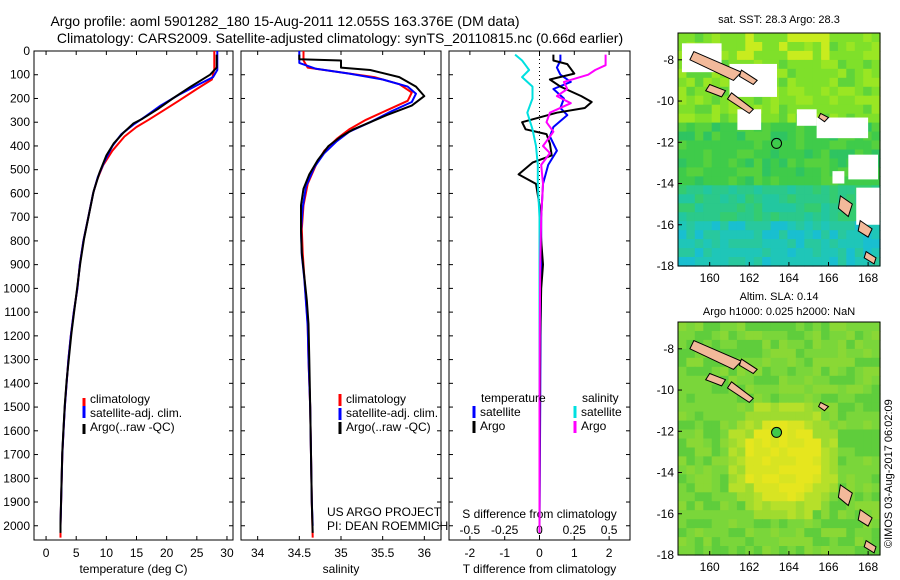  Describe the element at coordinates (555, 293) in the screenshot. I see `series-line-t-argo` at that location.